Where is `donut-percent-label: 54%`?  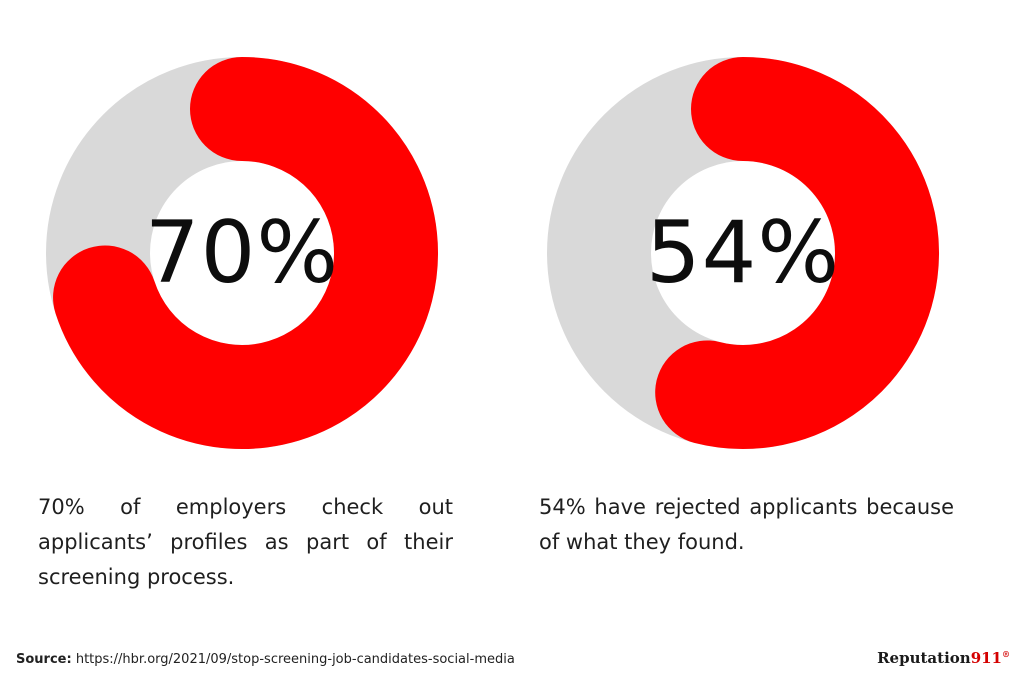 donut-percent-label: 54% is located at coordinates (743, 253).